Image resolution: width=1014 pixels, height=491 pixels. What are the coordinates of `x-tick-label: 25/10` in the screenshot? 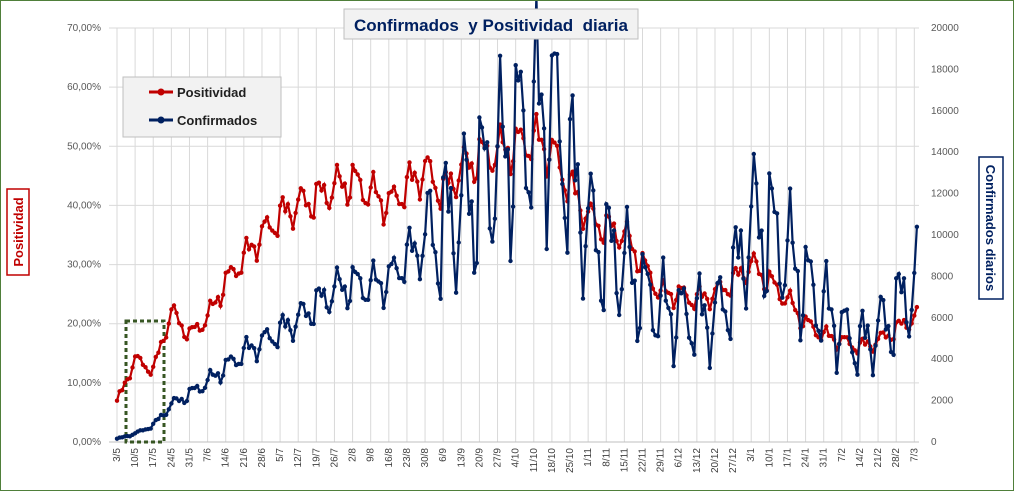 It's located at (570, 460).